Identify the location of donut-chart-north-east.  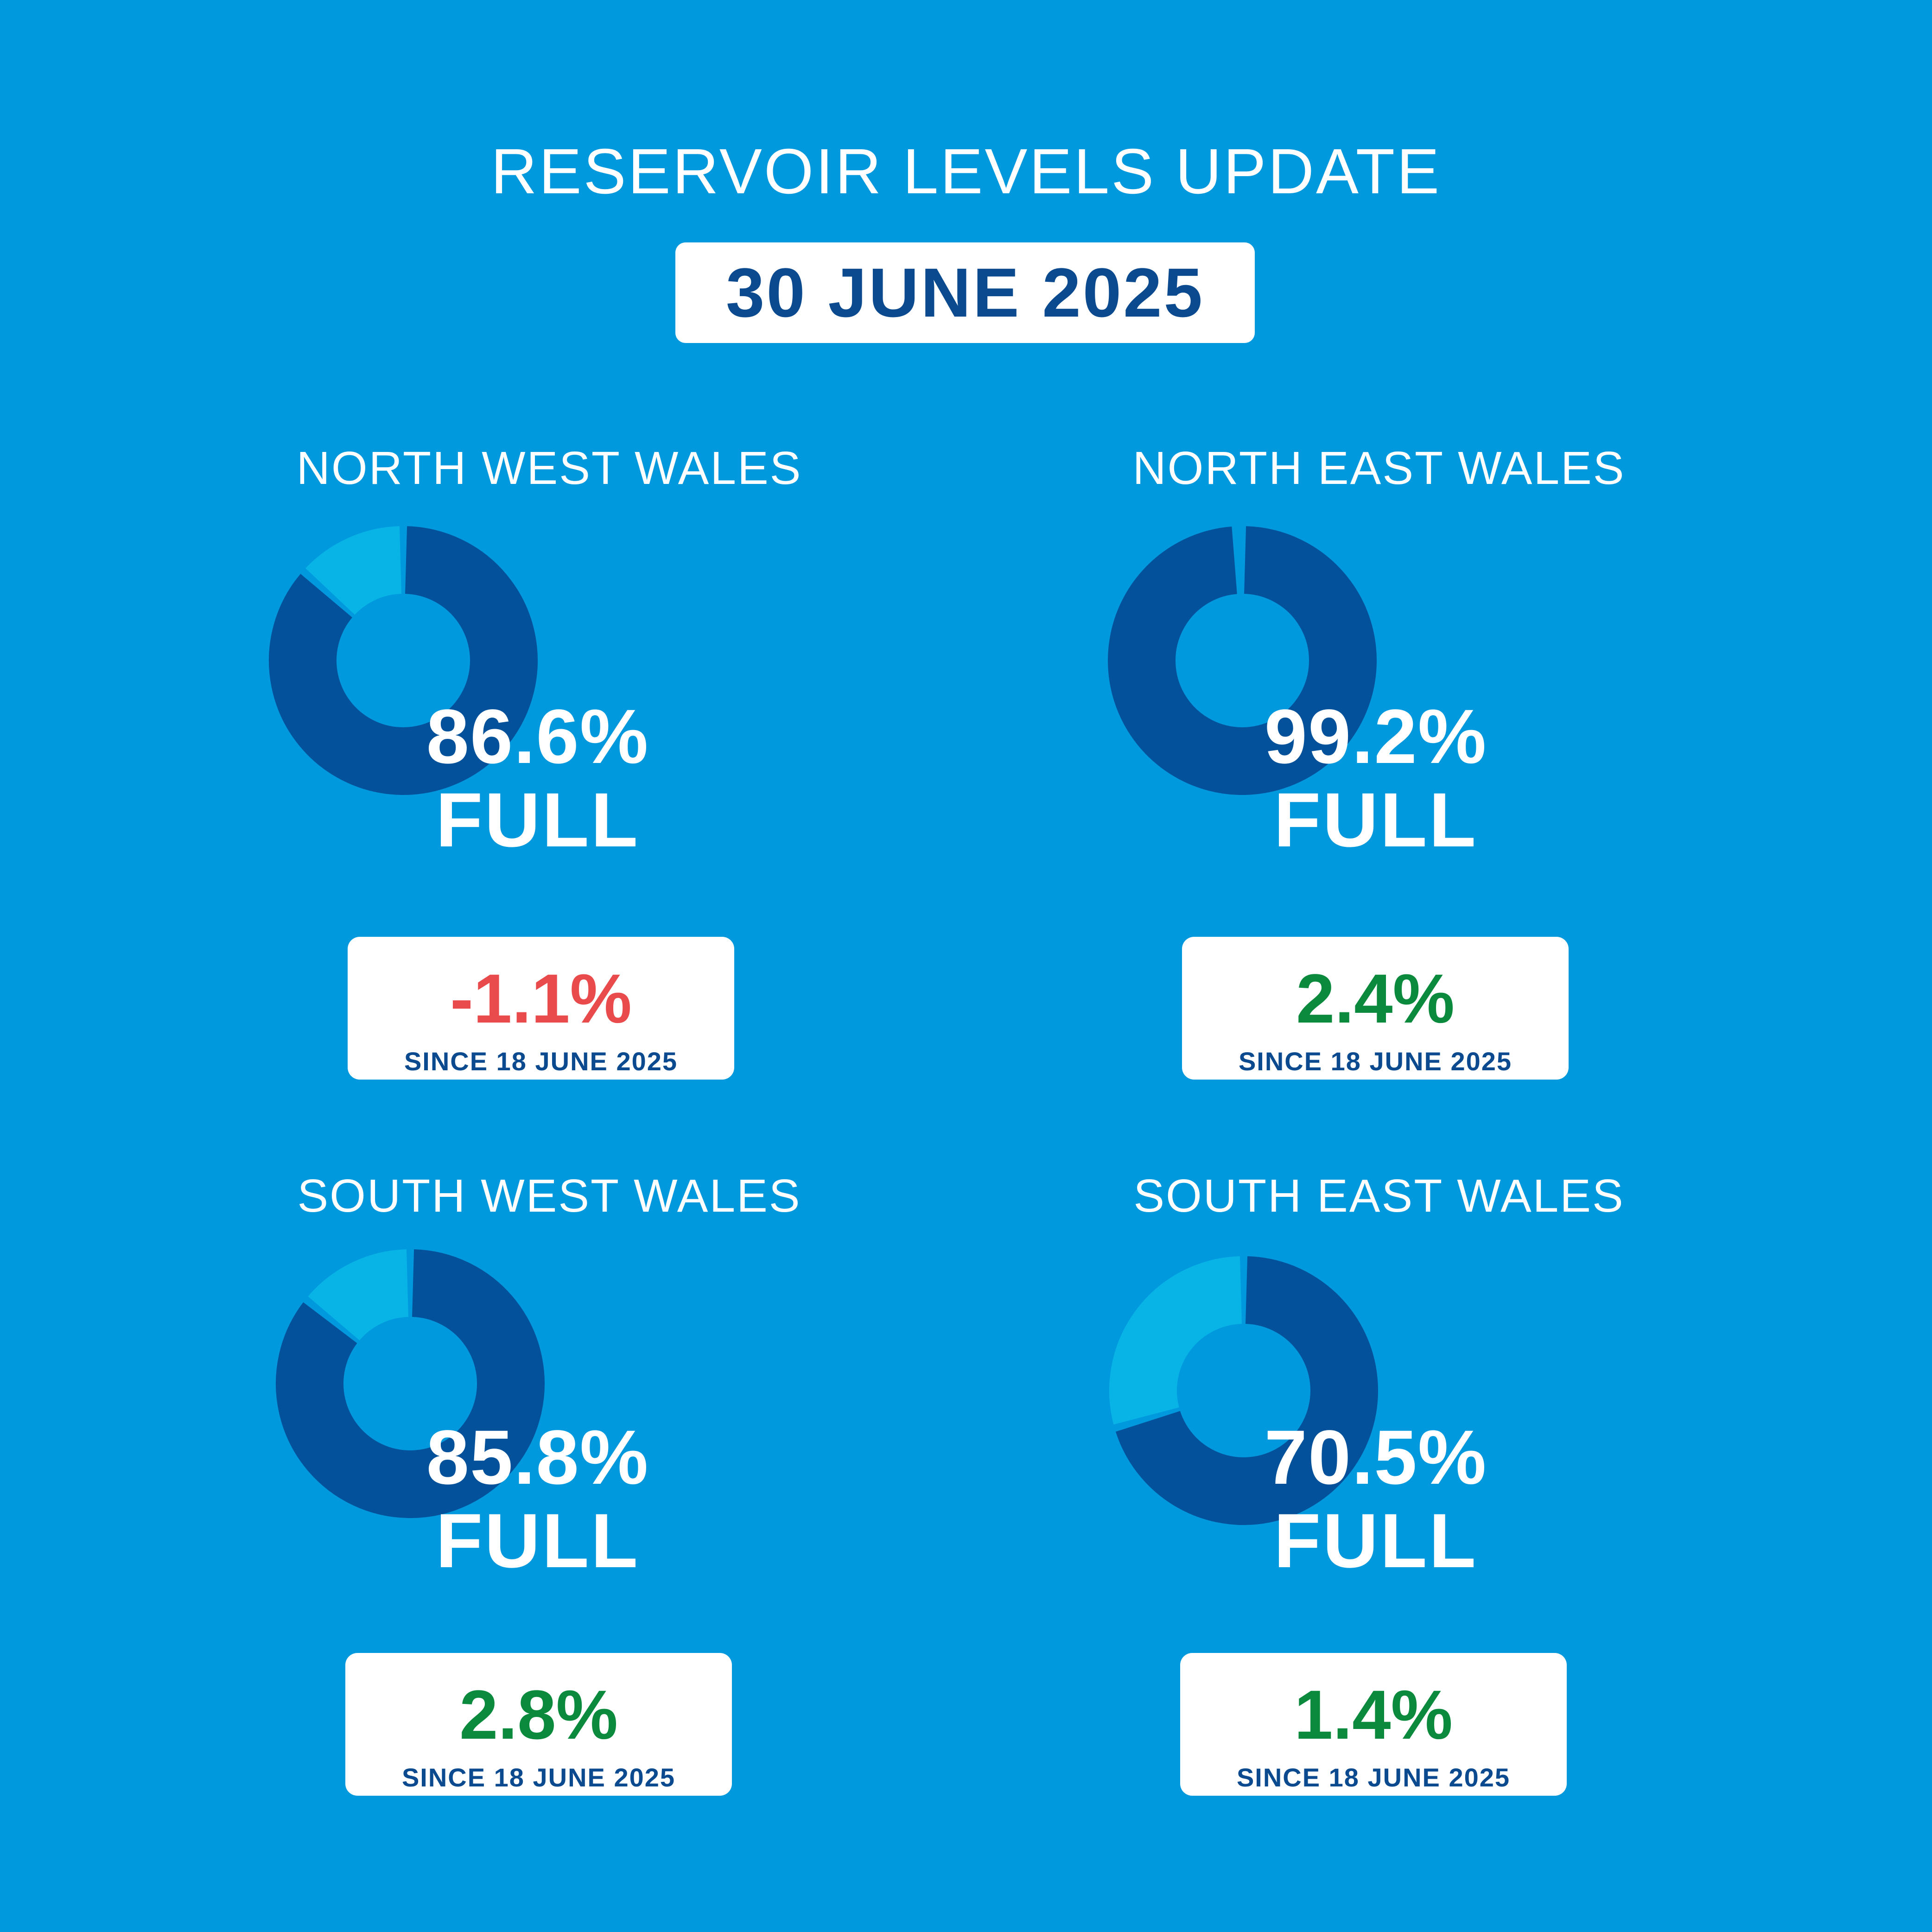
(1242, 660).